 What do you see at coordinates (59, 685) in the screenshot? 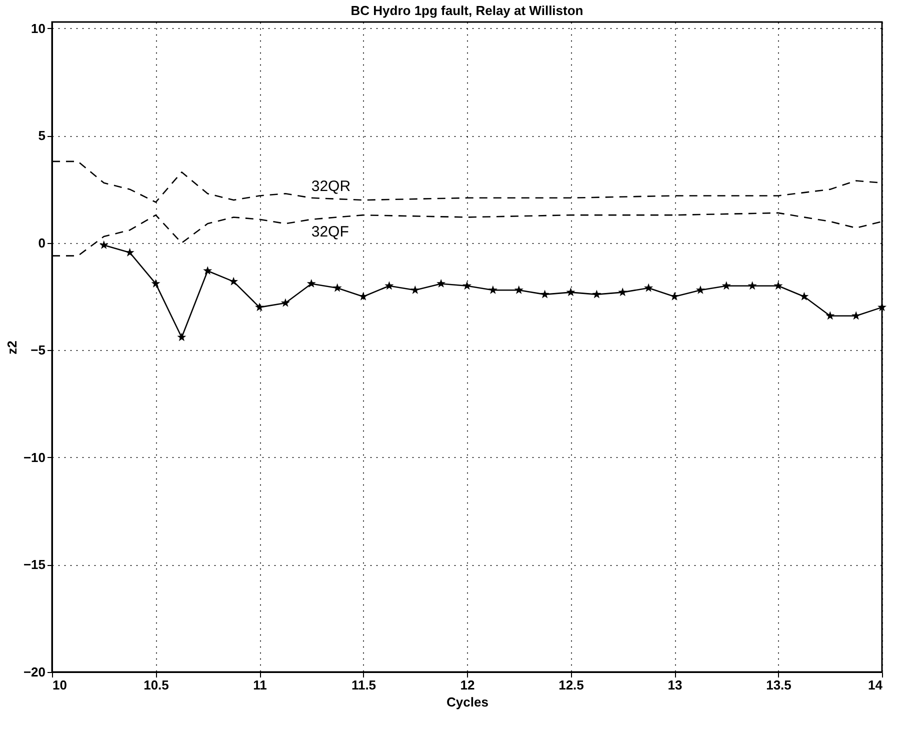
I see `x-tick-label: 10` at bounding box center [59, 685].